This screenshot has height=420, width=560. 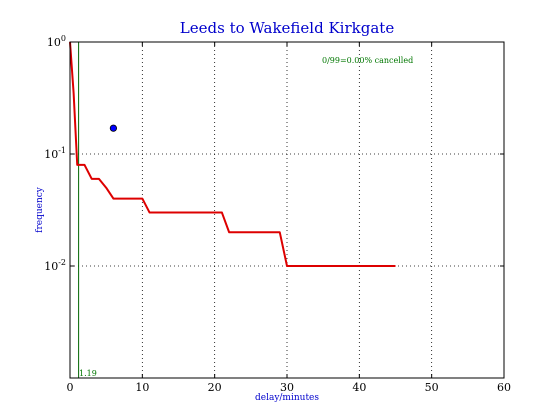 I want to click on y-tick-label-exponent: -2, so click(x=62, y=262).